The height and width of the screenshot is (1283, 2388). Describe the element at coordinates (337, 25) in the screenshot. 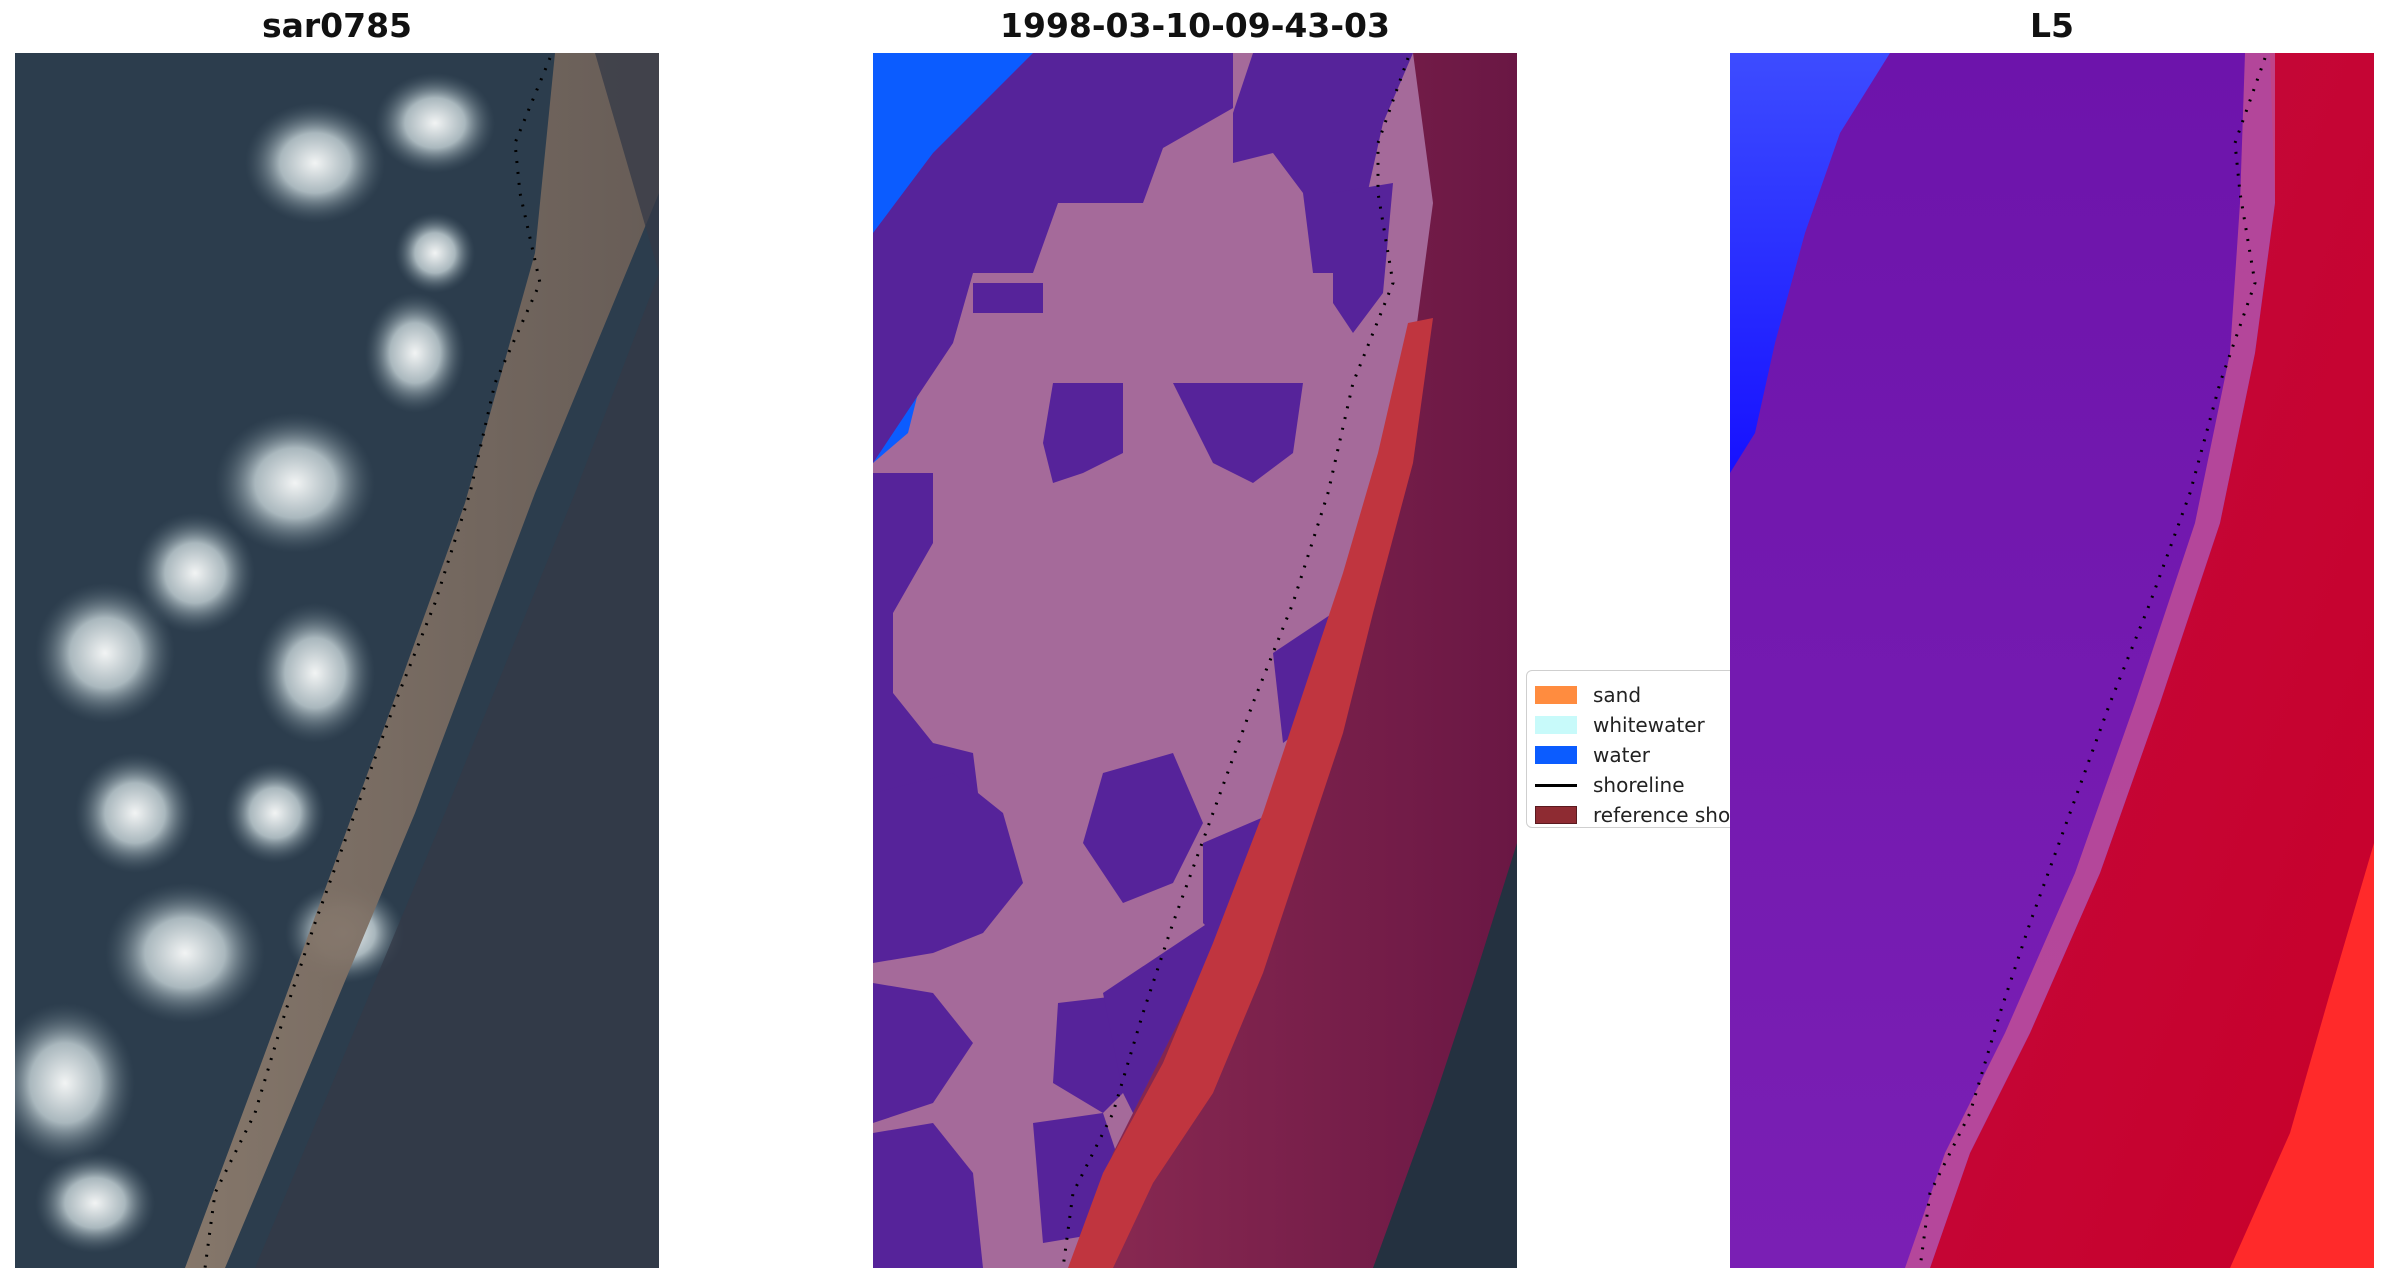

I see `panel-title-rgb: sar0785` at that location.